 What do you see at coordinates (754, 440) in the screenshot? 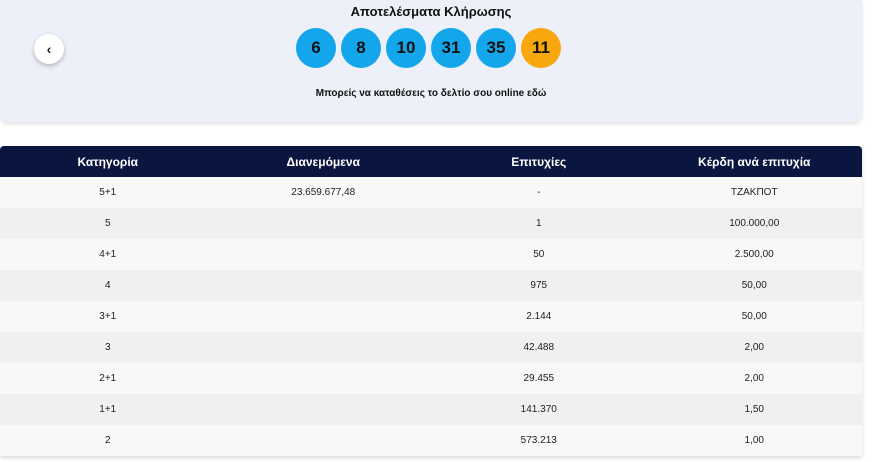
I see `table-cell: 1,00` at bounding box center [754, 440].